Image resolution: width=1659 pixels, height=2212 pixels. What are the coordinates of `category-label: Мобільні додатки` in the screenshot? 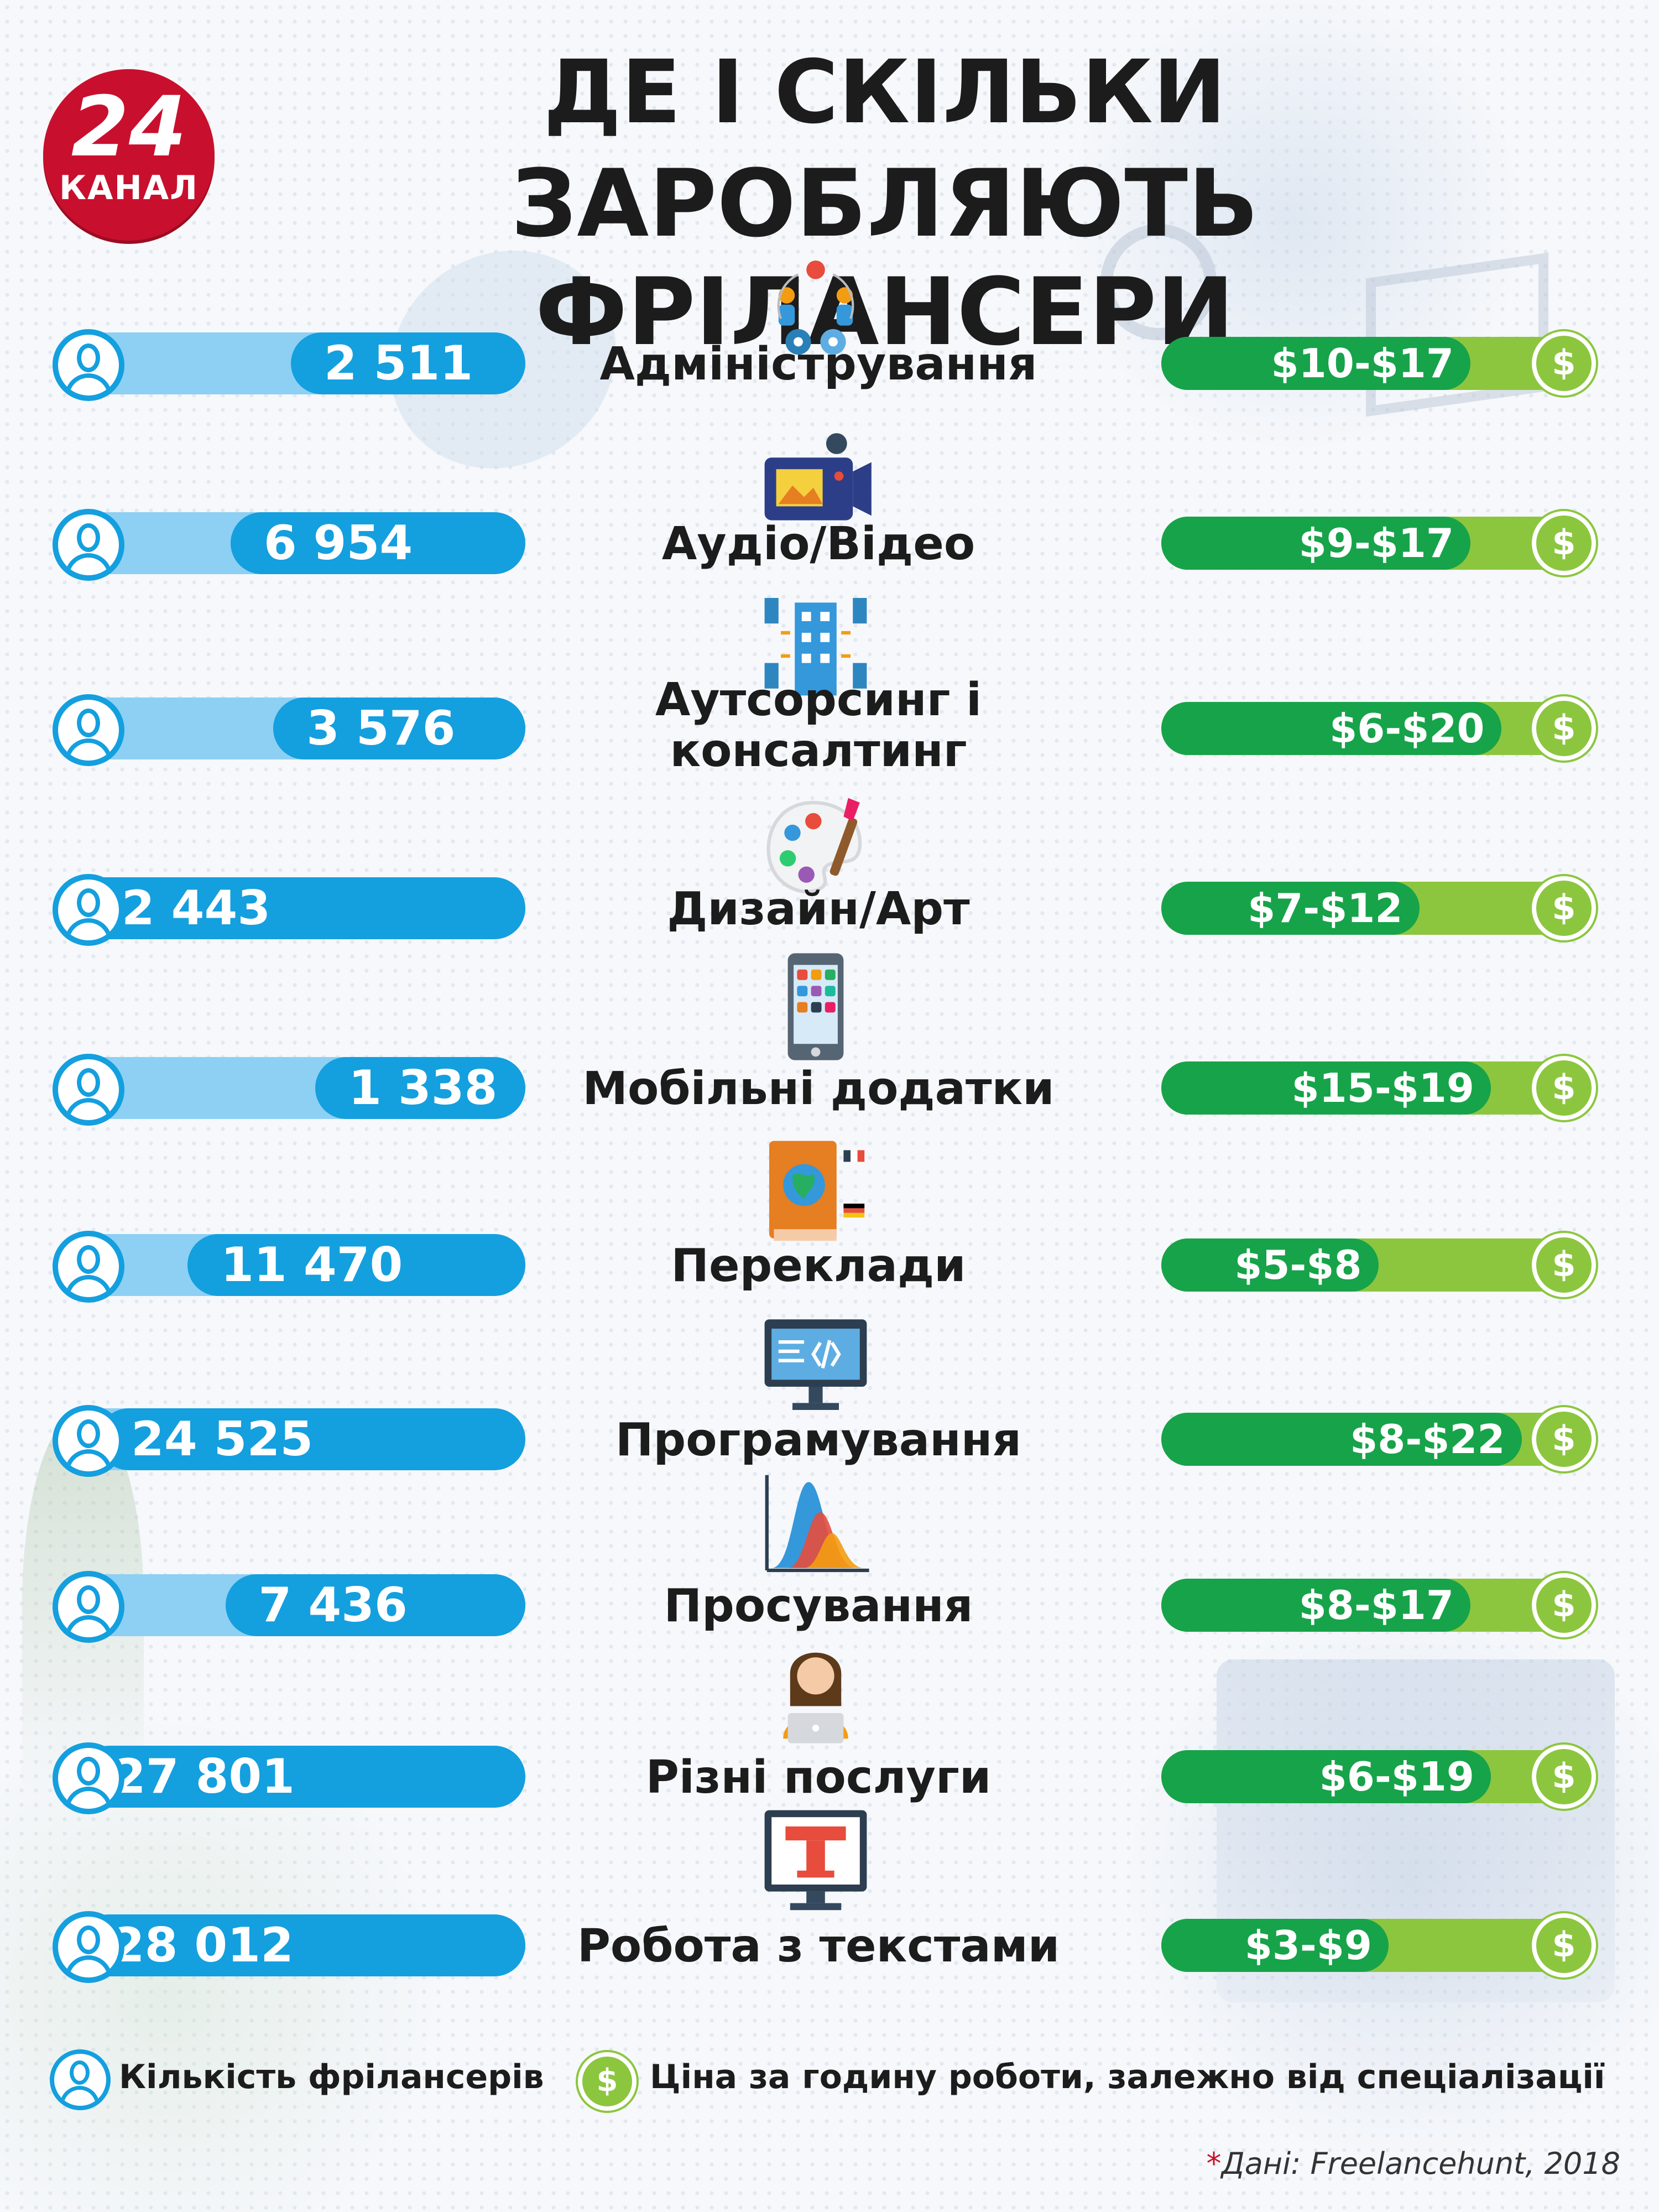 It's located at (819, 1089).